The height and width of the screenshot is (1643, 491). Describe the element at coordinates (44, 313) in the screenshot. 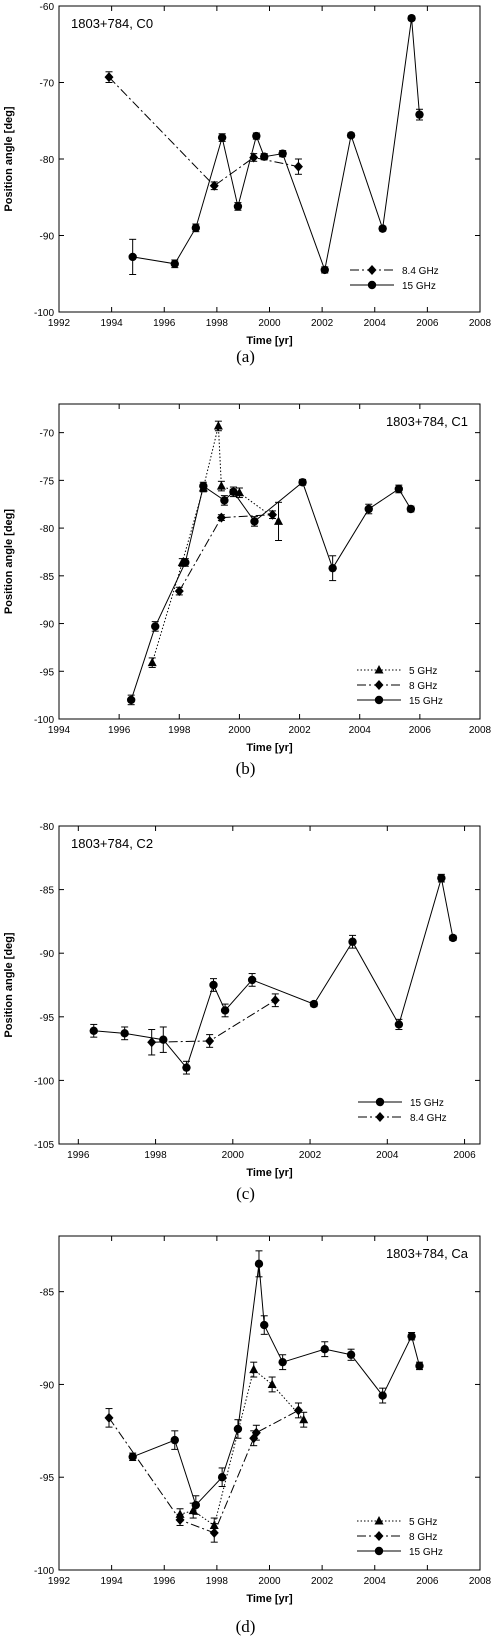

I see `y-tick-label: -100` at that location.